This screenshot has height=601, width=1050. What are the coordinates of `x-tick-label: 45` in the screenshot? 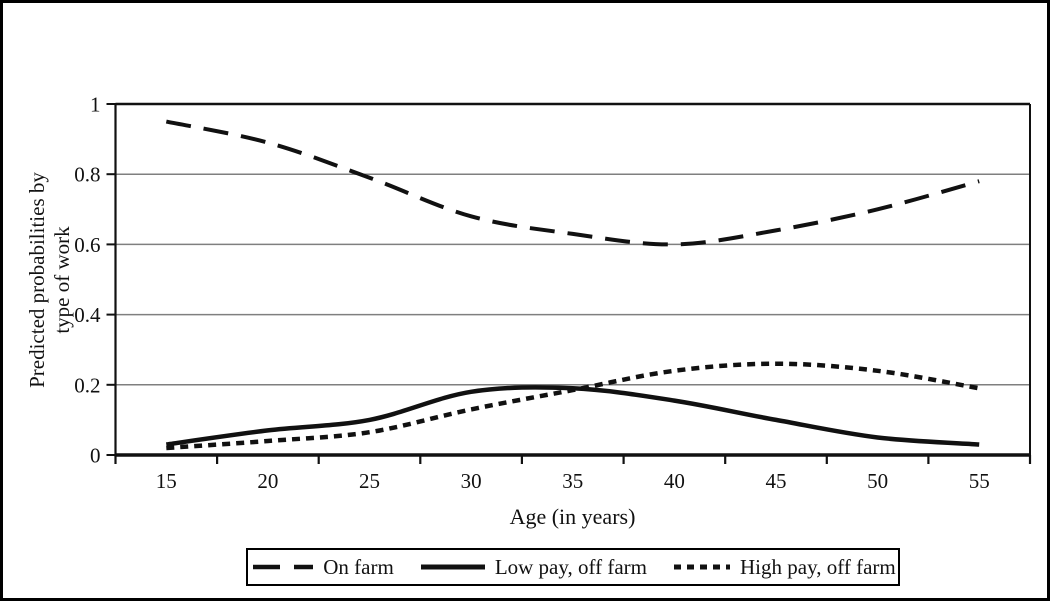 It's located at (776, 481).